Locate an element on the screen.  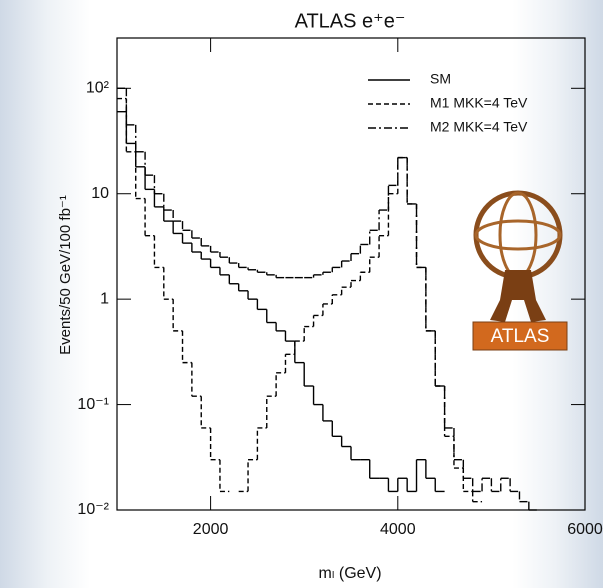
logo-parallel is located at coordinates (518, 235).